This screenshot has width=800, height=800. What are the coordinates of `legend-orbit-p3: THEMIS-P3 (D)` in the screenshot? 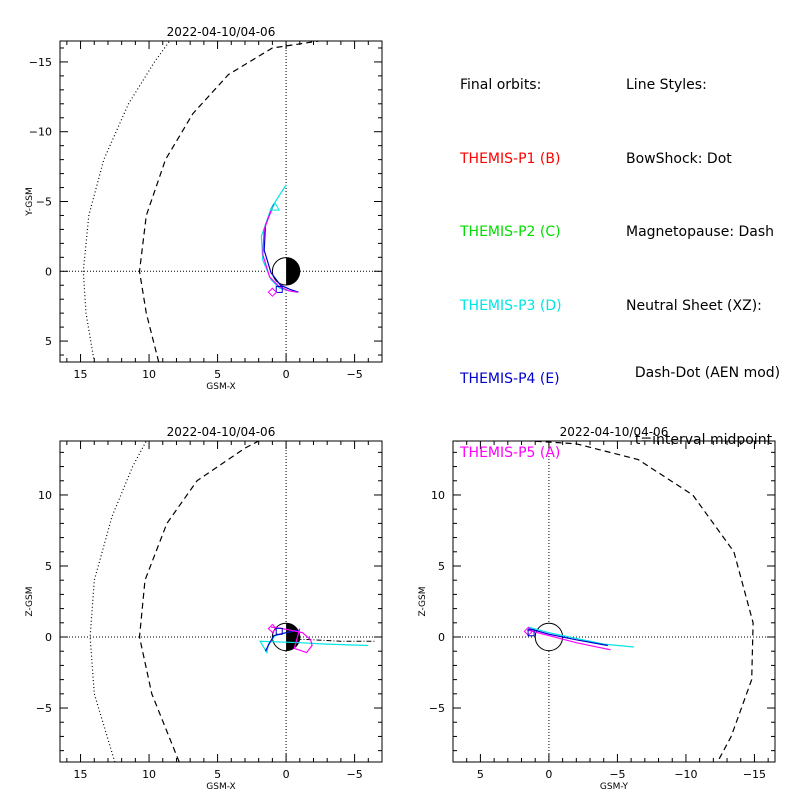 It's located at (511, 305).